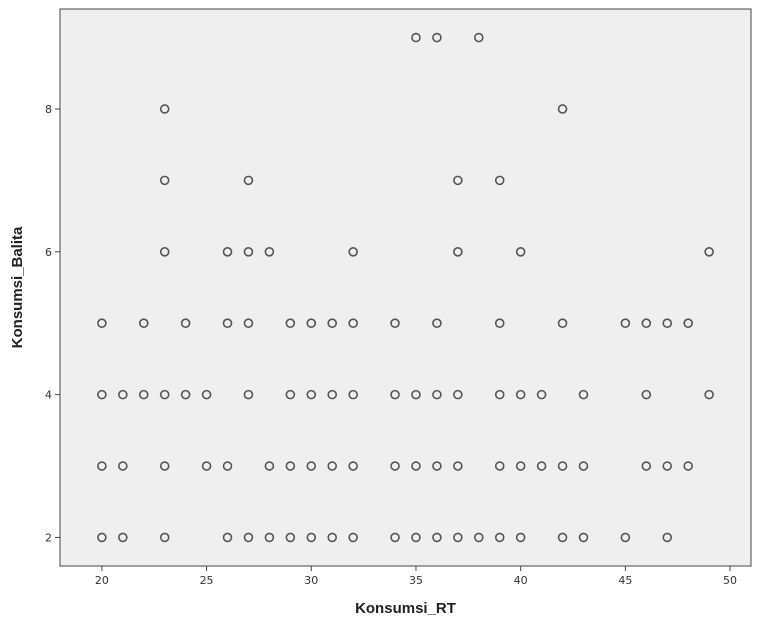 The image size is (771, 634). I want to click on x-axis-title: Konsumsi_RT, so click(405, 608).